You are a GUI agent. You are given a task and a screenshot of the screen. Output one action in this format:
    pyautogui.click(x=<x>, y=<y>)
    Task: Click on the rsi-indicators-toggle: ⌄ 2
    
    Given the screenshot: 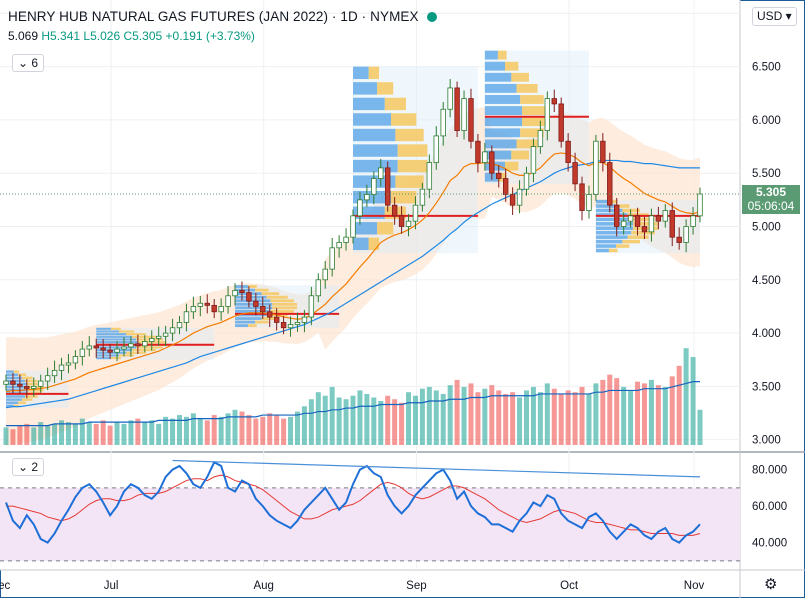 What is the action you would take?
    pyautogui.click(x=28, y=467)
    